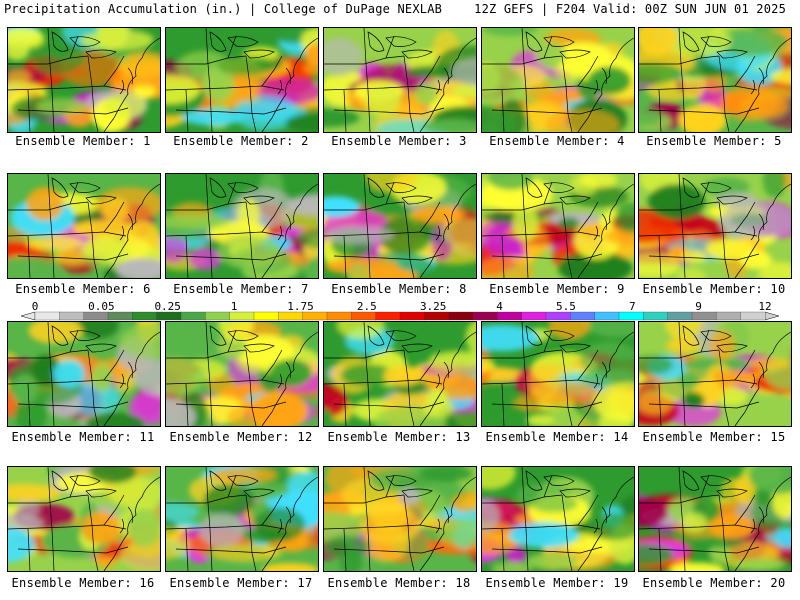 The width and height of the screenshot is (800, 600). Describe the element at coordinates (557, 289) in the screenshot. I see `ensemble-member-label: Ensemble Member: 9` at that location.